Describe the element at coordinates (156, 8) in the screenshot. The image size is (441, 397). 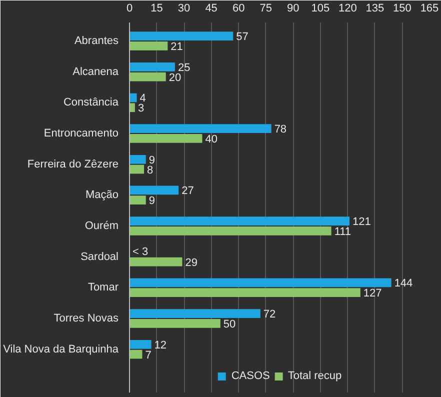
I see `x-tick-label: 15` at that location.